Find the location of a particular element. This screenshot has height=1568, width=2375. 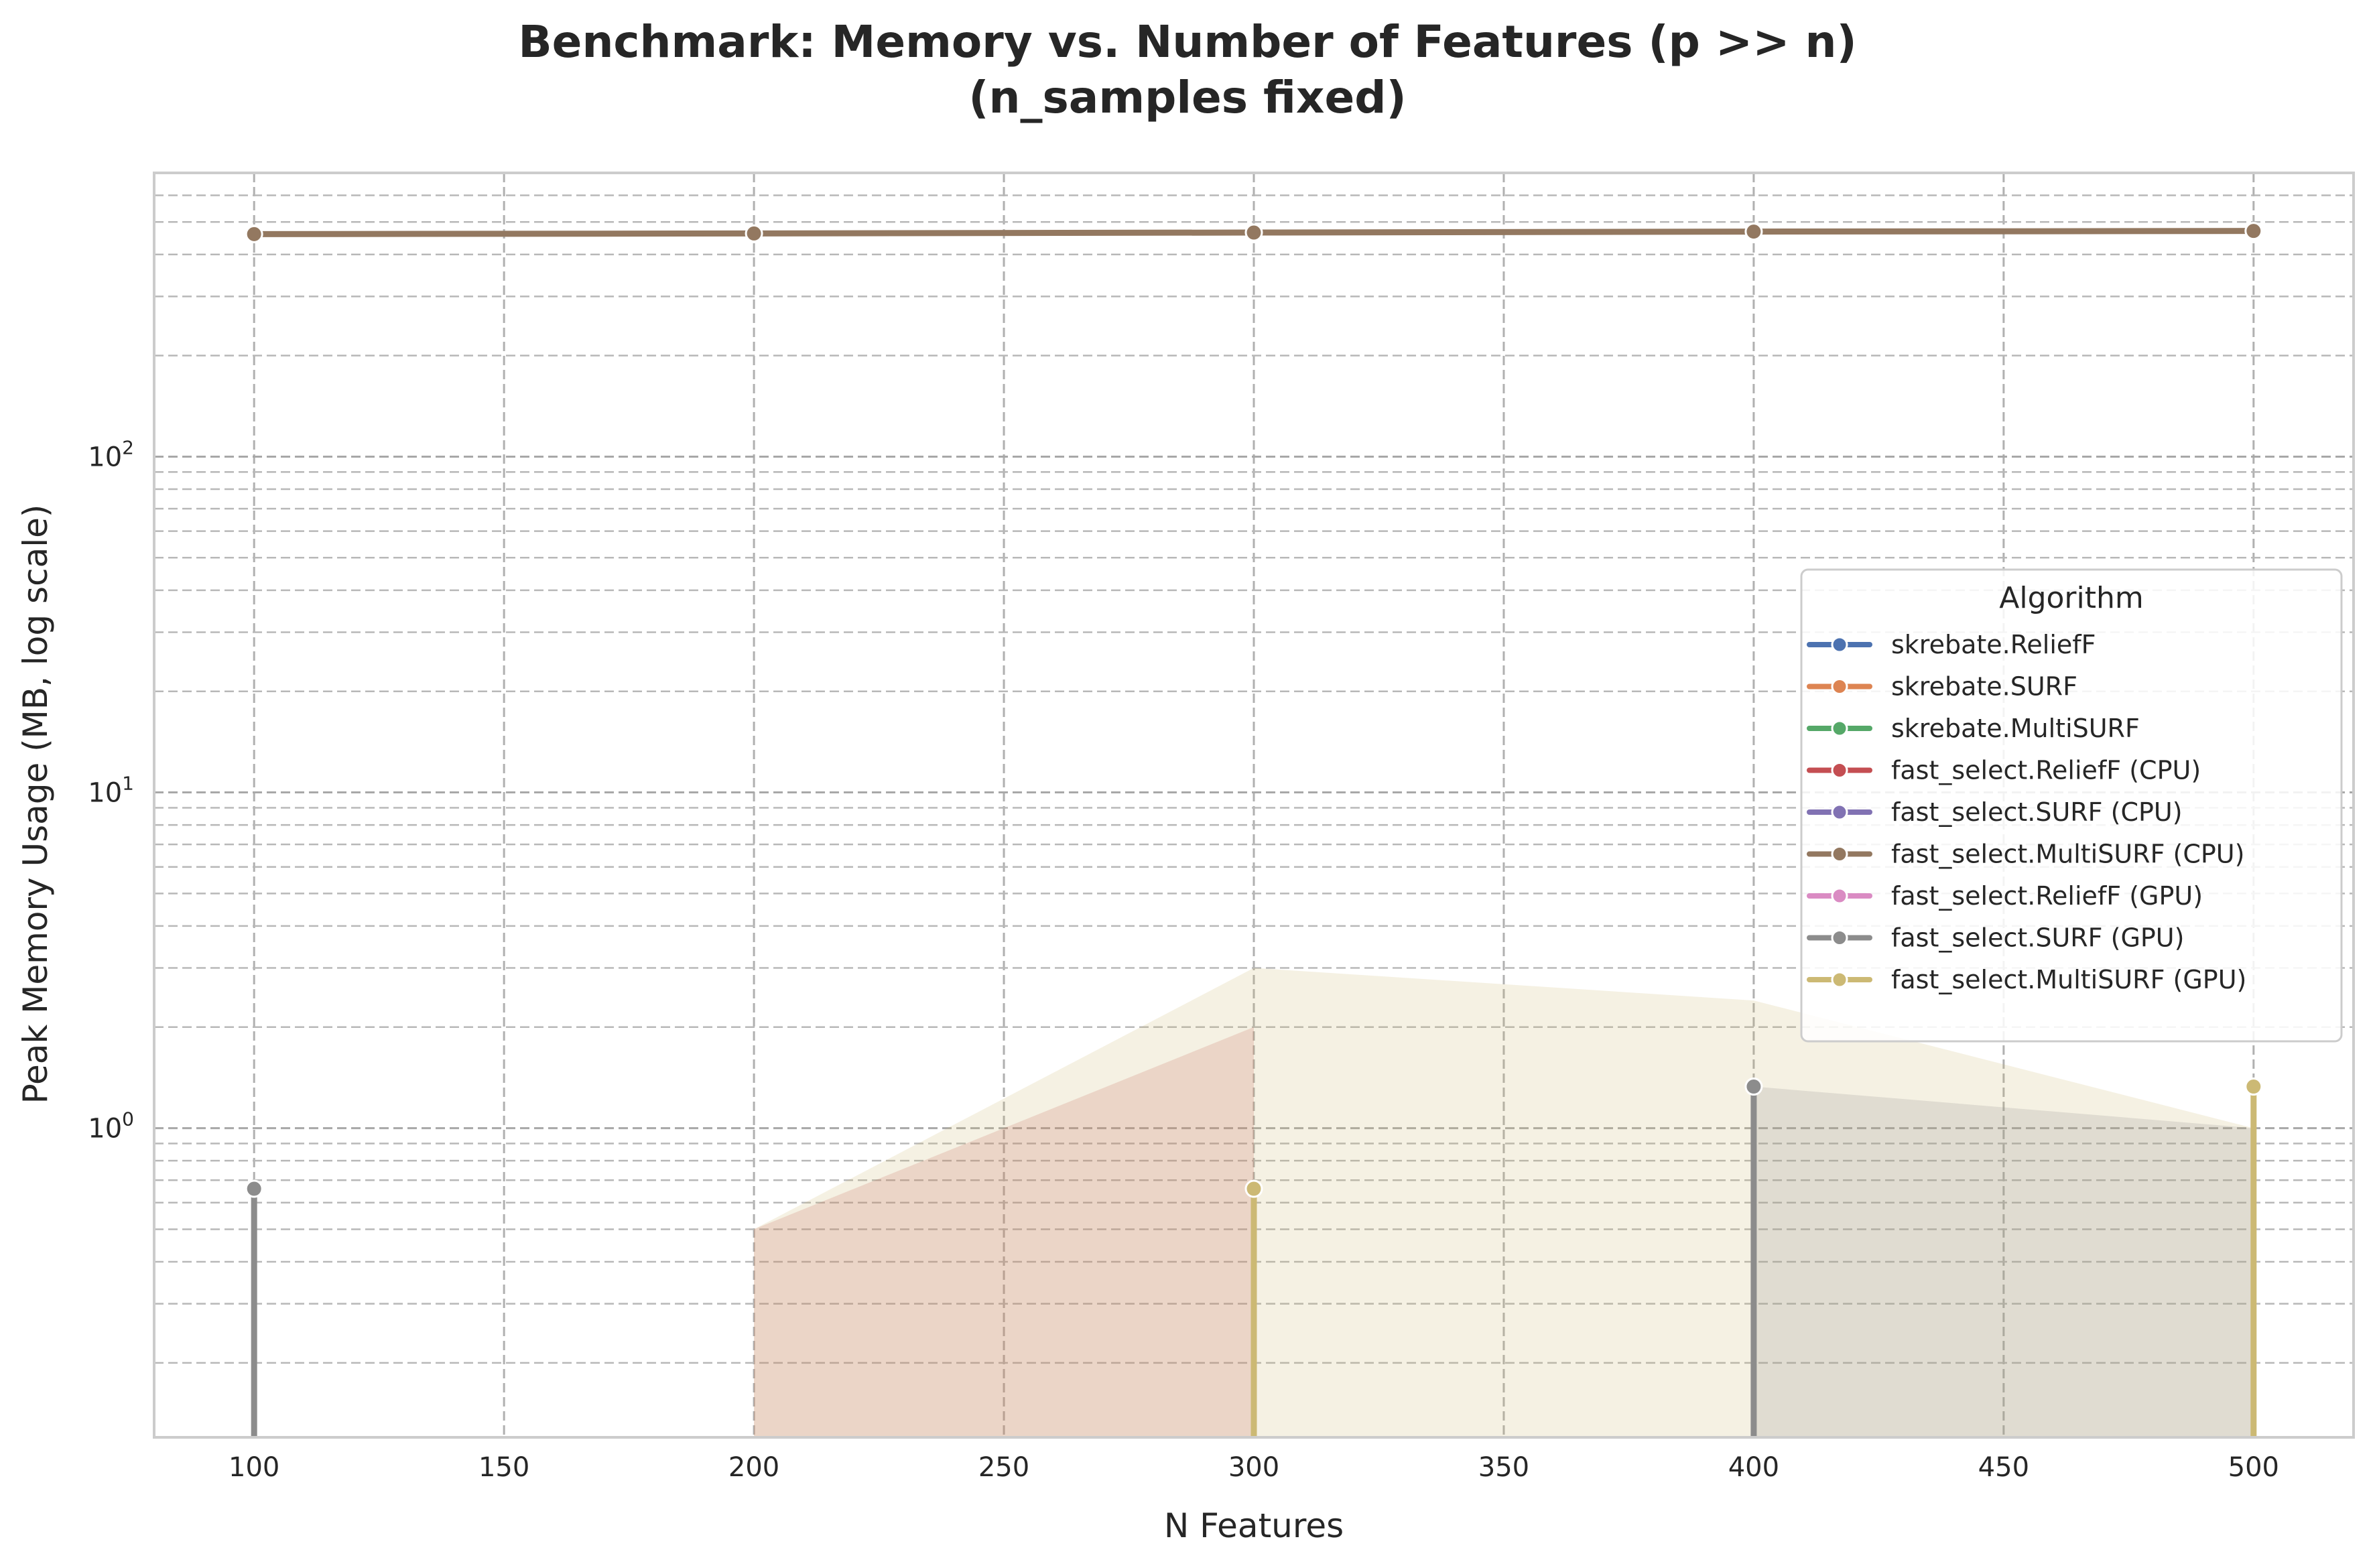

legend-label: skrebate.MultiSURF is located at coordinates (2015, 728).